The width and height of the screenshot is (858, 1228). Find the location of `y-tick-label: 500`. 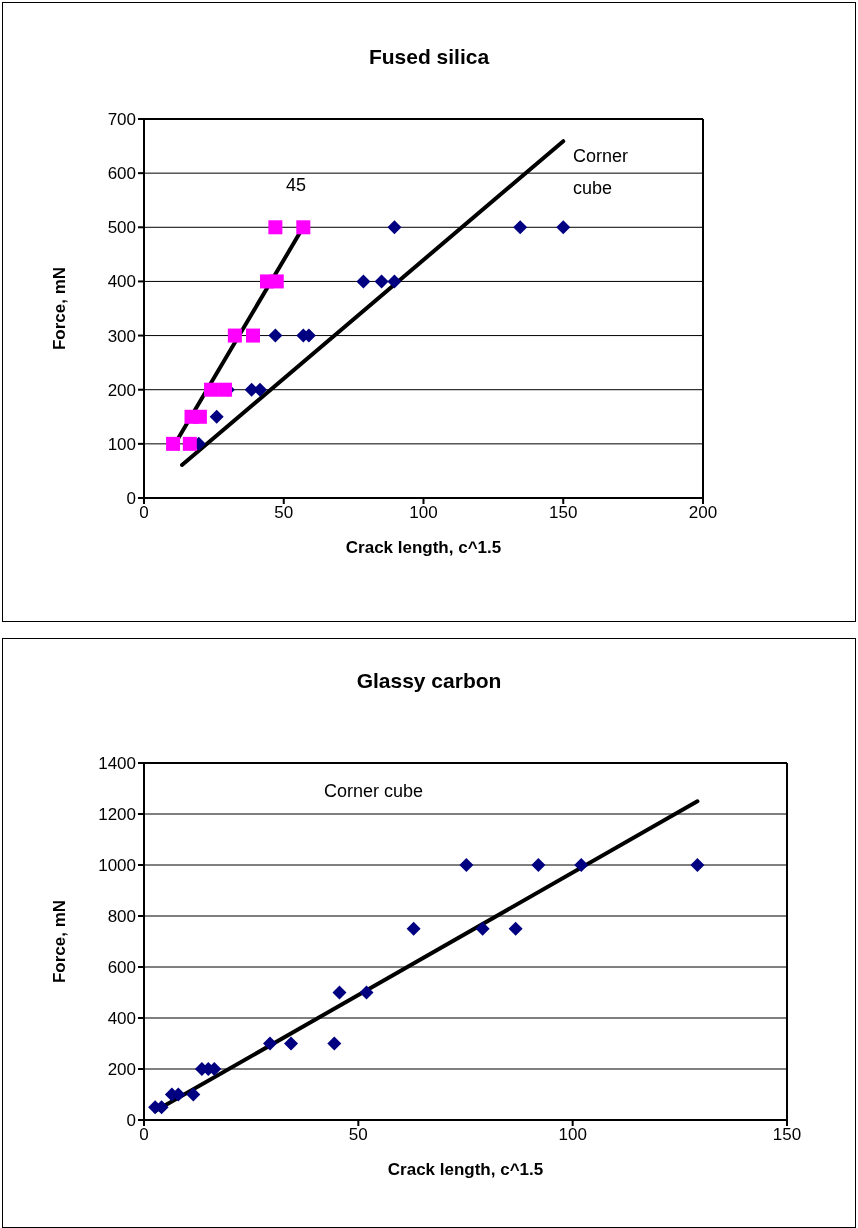

y-tick-label: 500 is located at coordinates (121, 228).